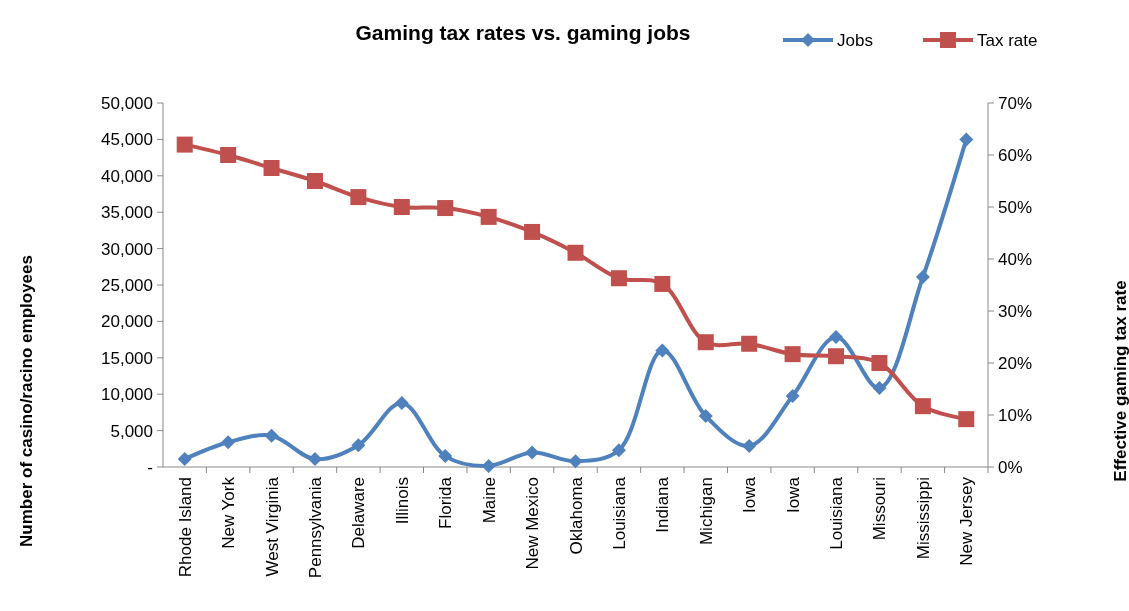 Image resolution: width=1129 pixels, height=611 pixels. Describe the element at coordinates (127, 322) in the screenshot. I see `y-tick-label: 20,000` at that location.